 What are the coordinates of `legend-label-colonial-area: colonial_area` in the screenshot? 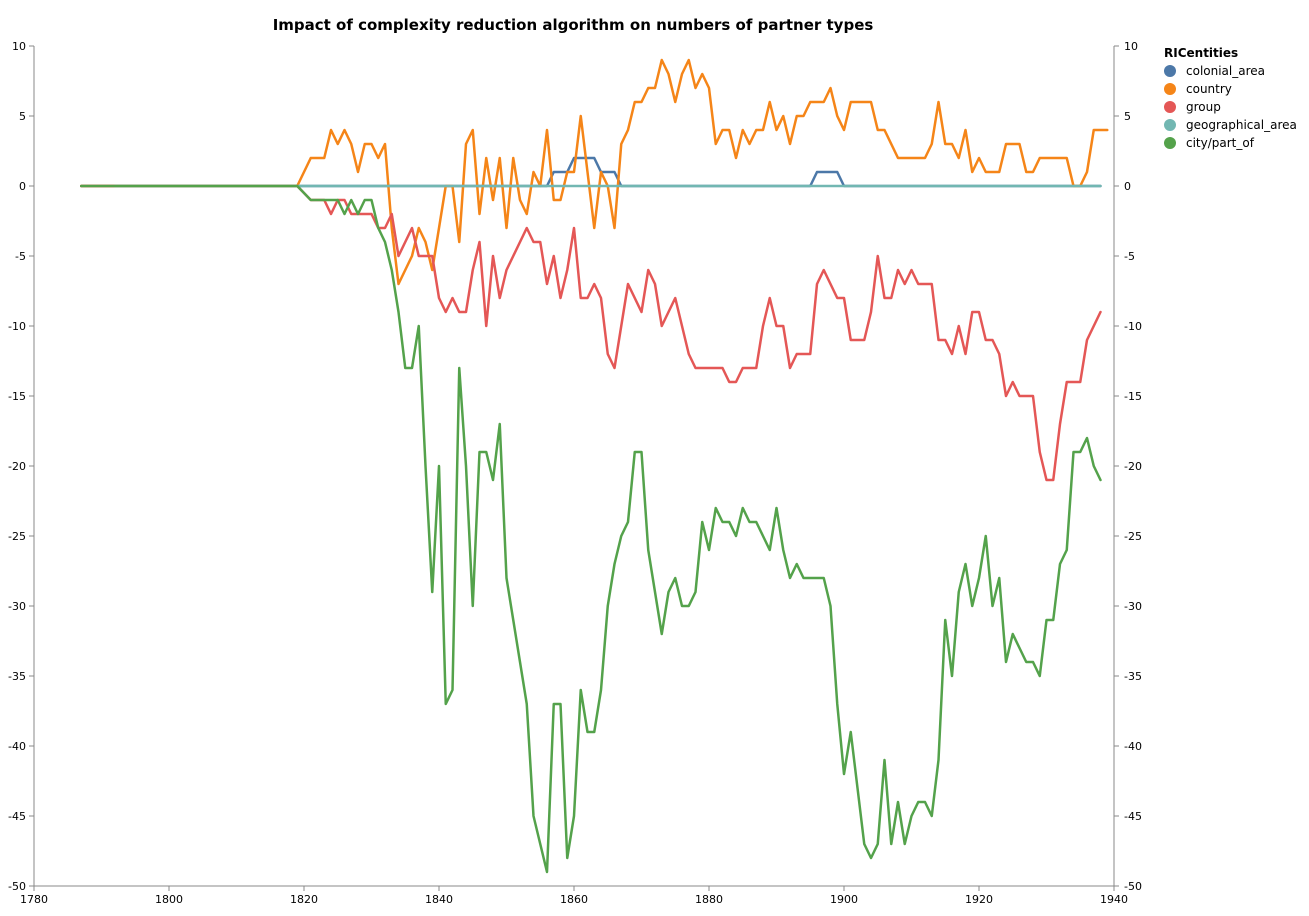 It's located at (1225, 71).